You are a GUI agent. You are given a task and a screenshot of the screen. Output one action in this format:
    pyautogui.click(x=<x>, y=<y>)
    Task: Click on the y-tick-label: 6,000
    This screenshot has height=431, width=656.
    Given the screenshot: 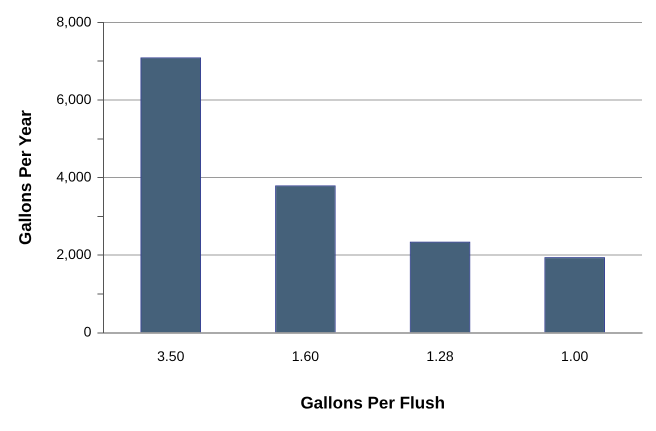 What is the action you would take?
    pyautogui.click(x=74, y=98)
    